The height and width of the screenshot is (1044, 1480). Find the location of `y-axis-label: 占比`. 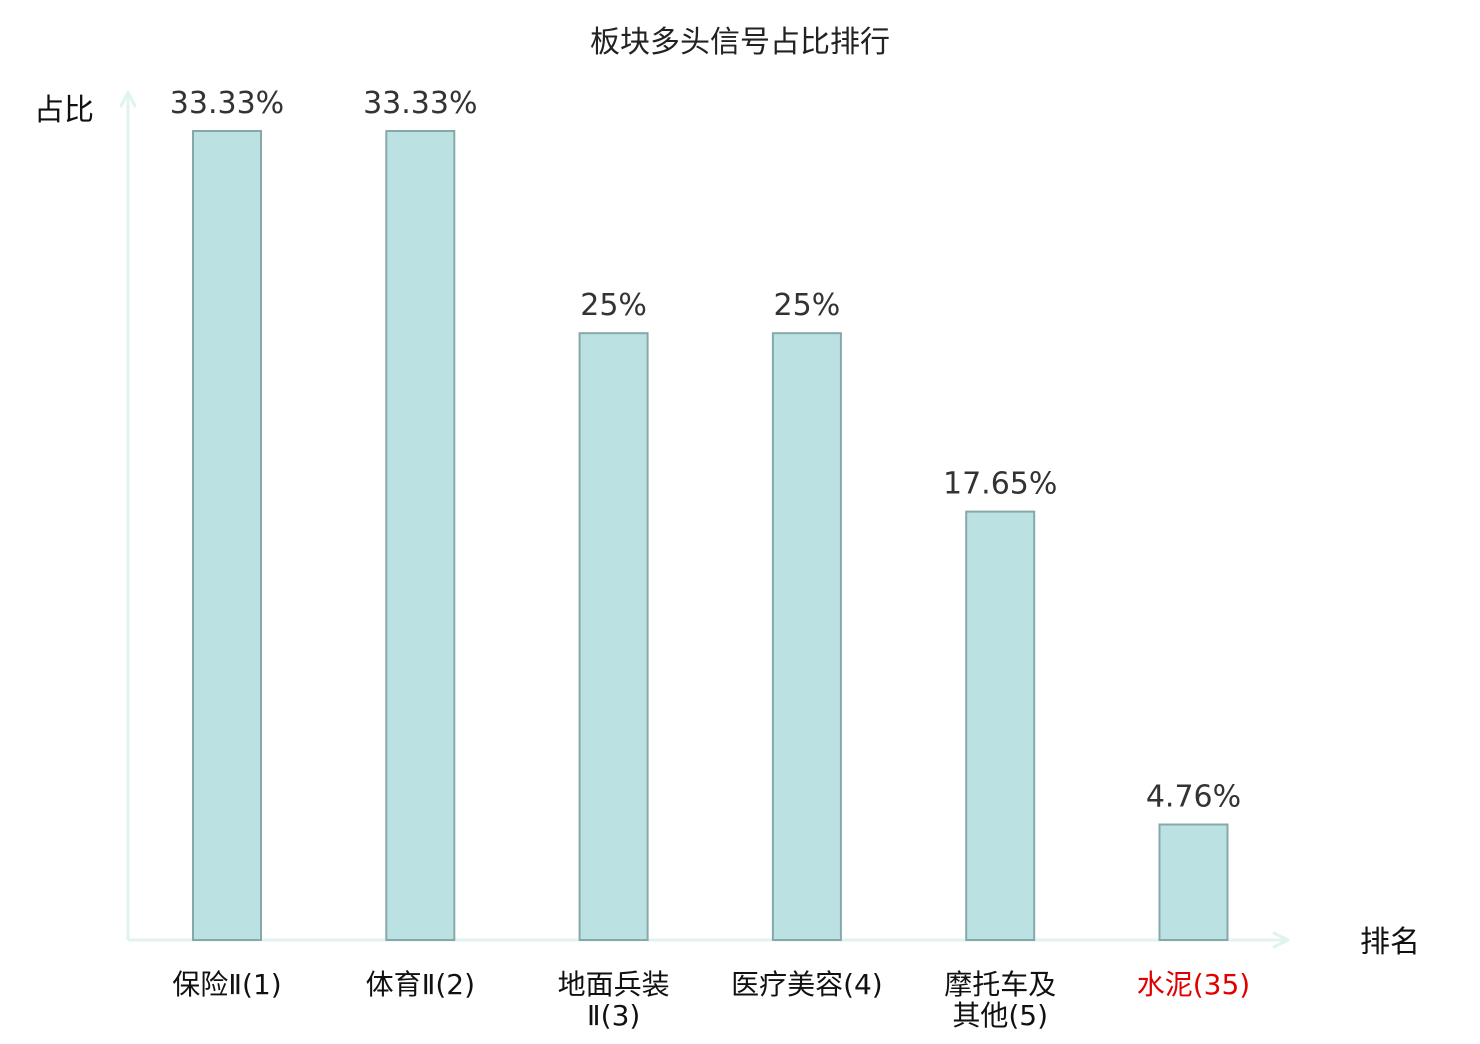

y-axis-label: 占比 is located at coordinates (64, 110).